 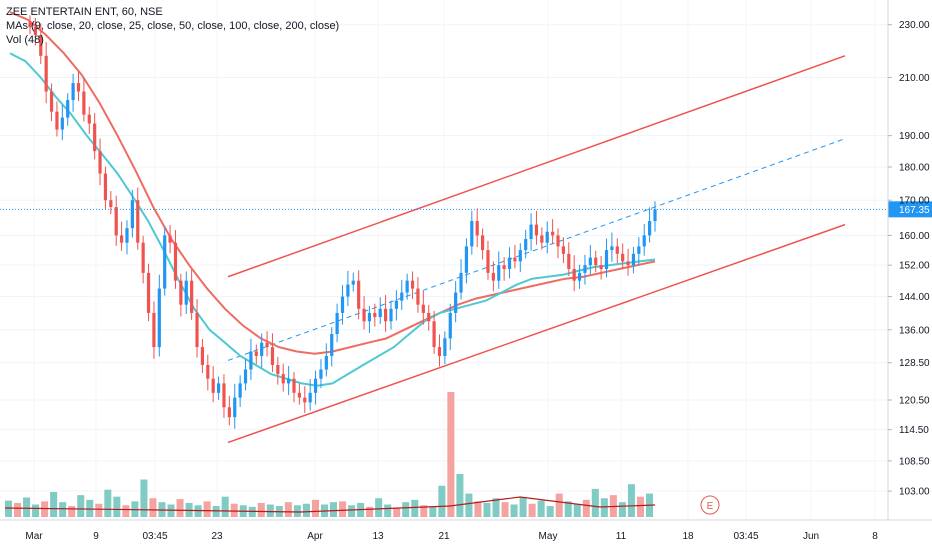 I want to click on time-tick-label: 21, so click(x=444, y=536).